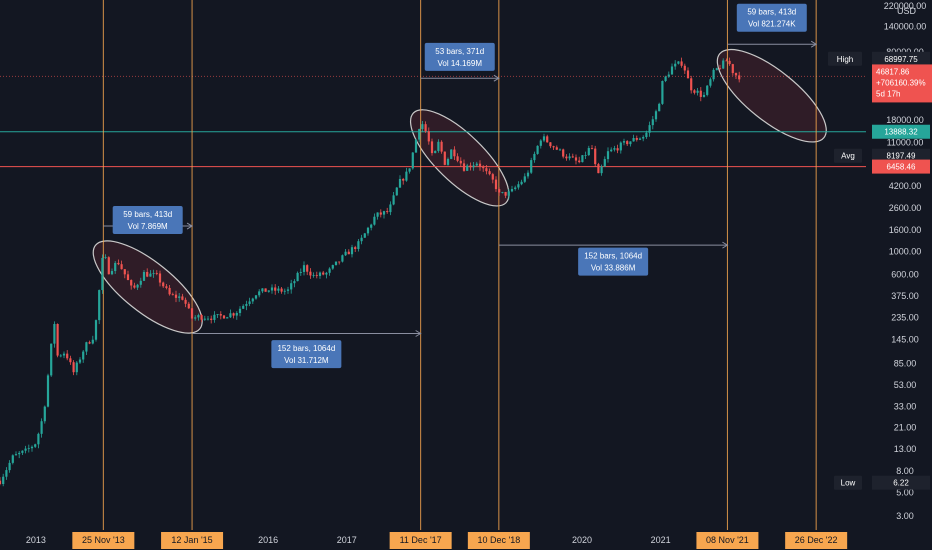 The height and width of the screenshot is (550, 932). Describe the element at coordinates (905, 6) in the screenshot. I see `price-axis-tick: 220000.00` at that location.